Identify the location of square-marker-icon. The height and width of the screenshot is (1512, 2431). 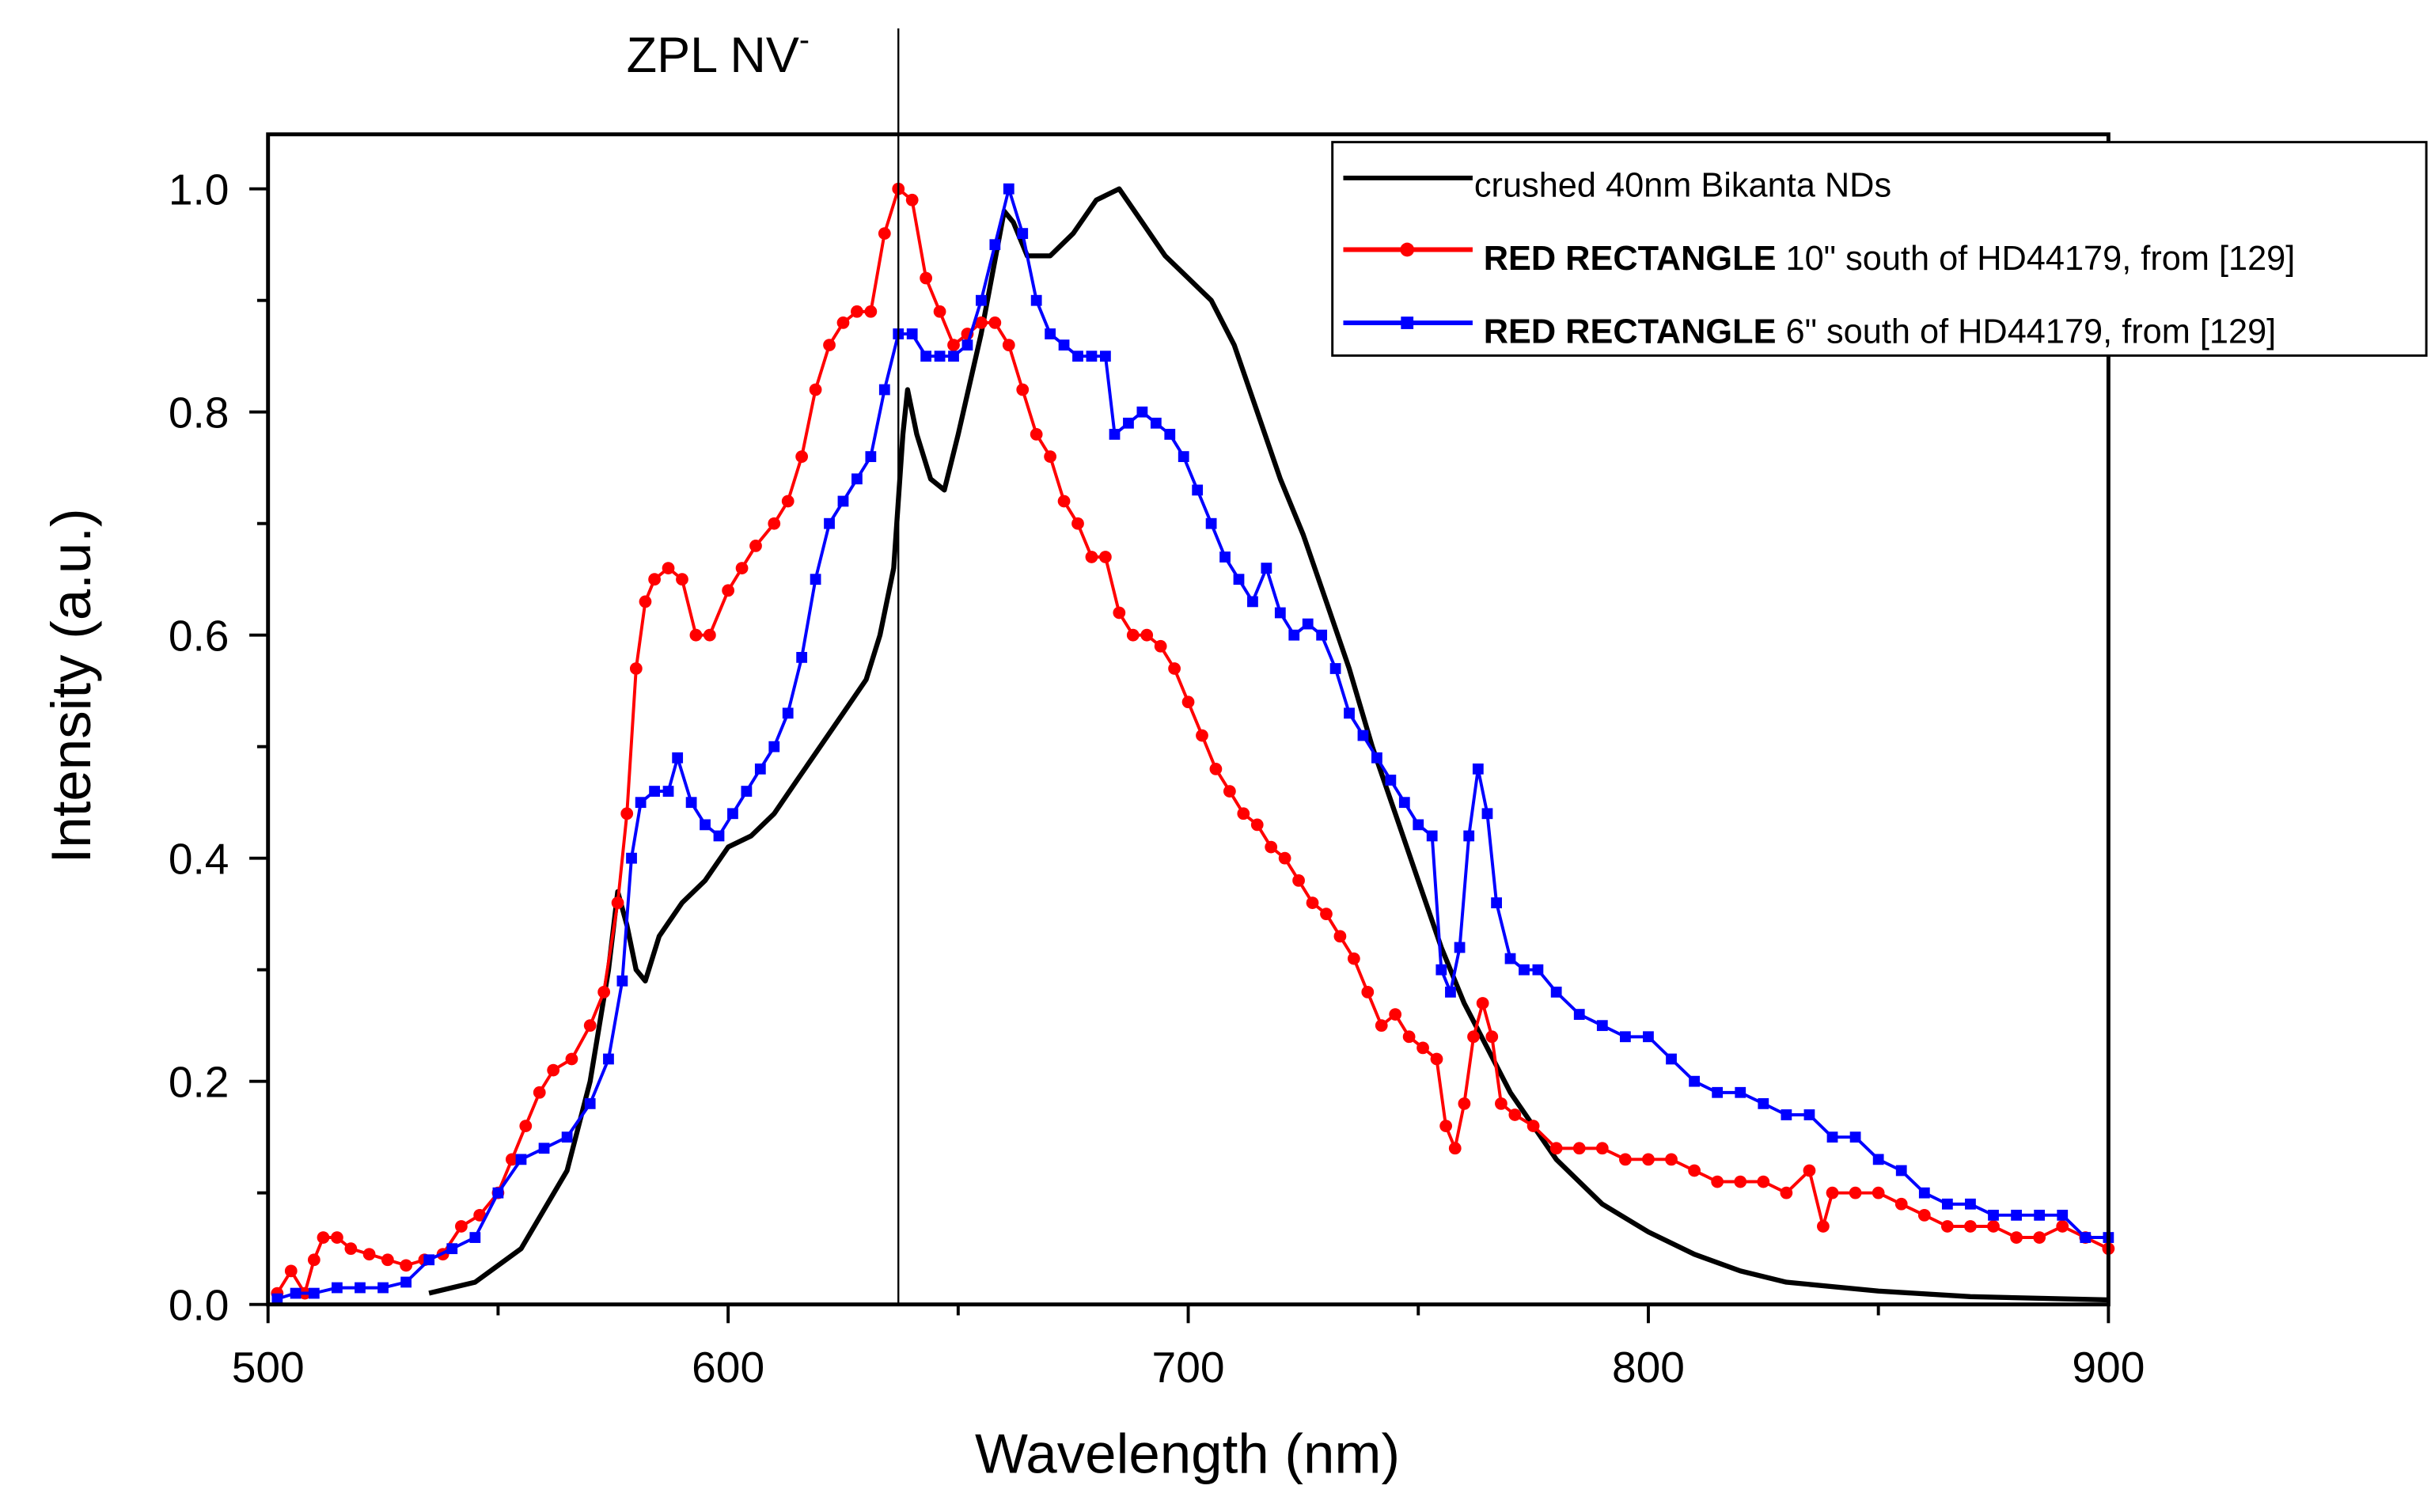
(1408, 322).